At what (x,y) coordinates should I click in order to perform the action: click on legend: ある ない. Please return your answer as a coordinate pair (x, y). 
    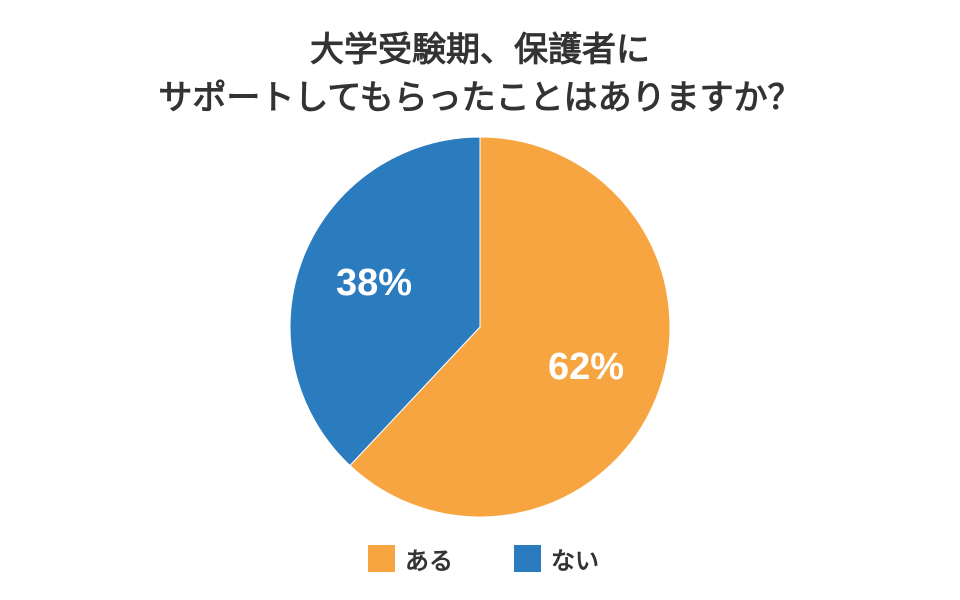
    Looking at the image, I should click on (480, 558).